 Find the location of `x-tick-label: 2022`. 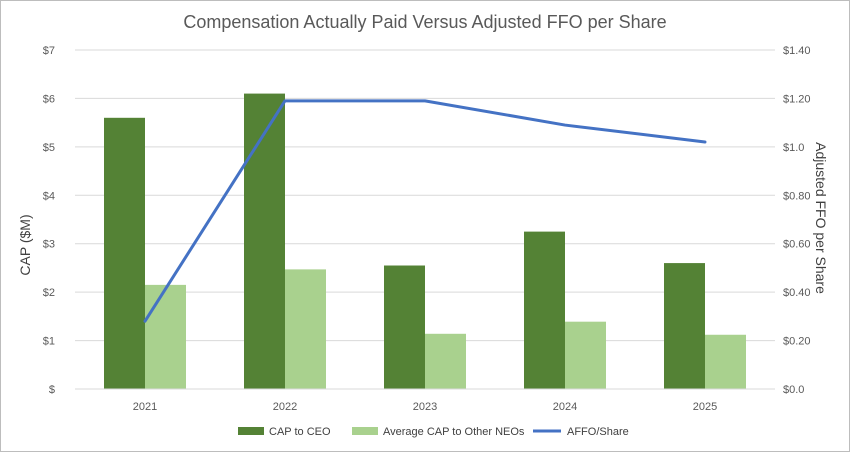

x-tick-label: 2022 is located at coordinates (285, 407).